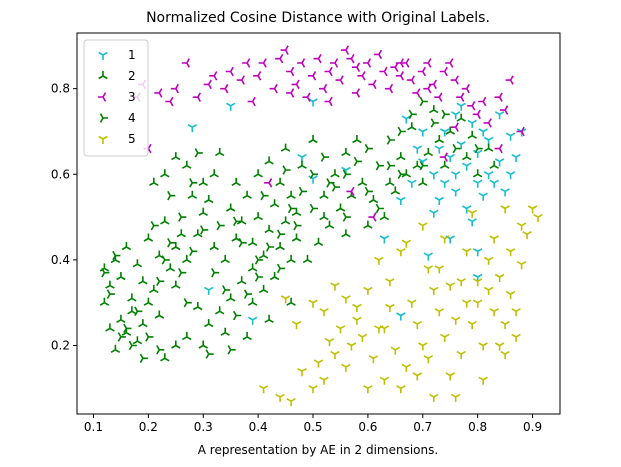 This screenshot has width=621, height=467. What do you see at coordinates (258, 427) in the screenshot?
I see `x-tick-label: 0.4` at bounding box center [258, 427].